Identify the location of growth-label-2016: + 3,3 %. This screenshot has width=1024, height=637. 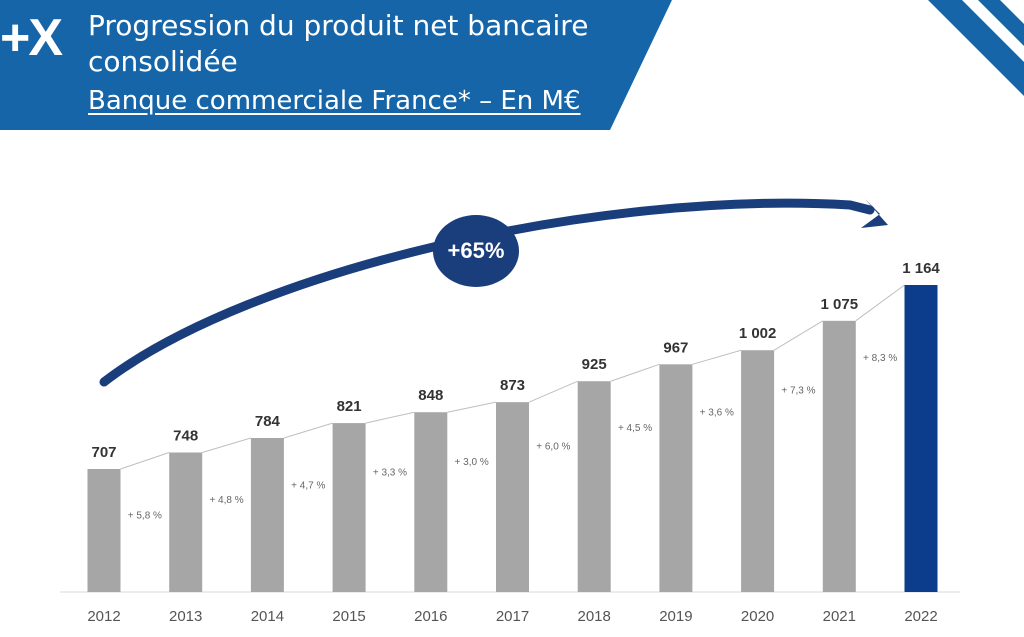
(390, 473).